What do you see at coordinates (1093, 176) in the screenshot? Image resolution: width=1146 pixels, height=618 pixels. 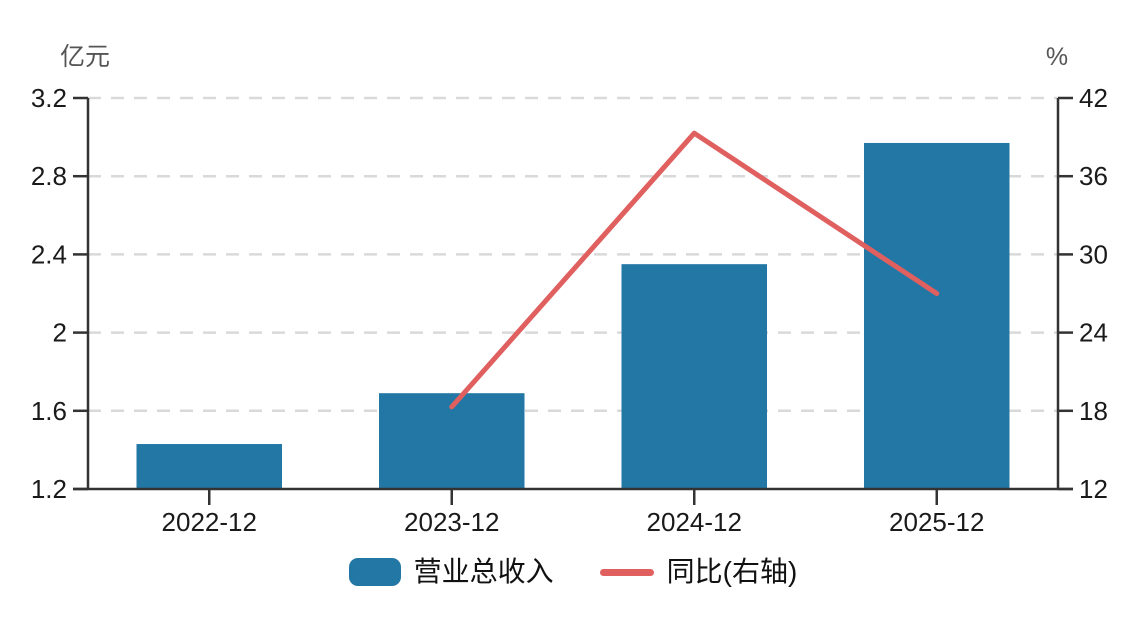 I see `right-axis-tick-label: 36` at bounding box center [1093, 176].